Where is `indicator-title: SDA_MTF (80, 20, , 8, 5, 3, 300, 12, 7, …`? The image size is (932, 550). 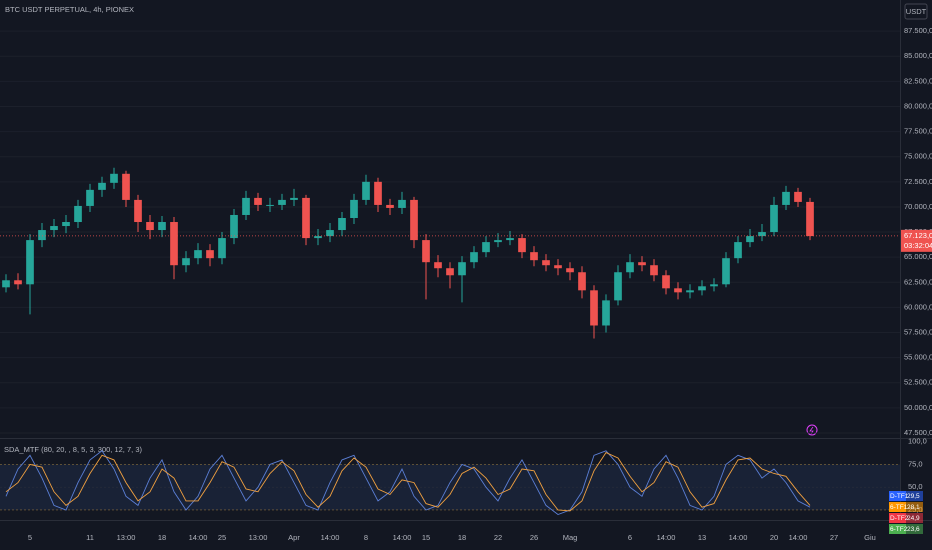 indicator-title: SDA_MTF (80, 20, , 8, 5, 3, 300, 12, 7, … is located at coordinates (73, 449).